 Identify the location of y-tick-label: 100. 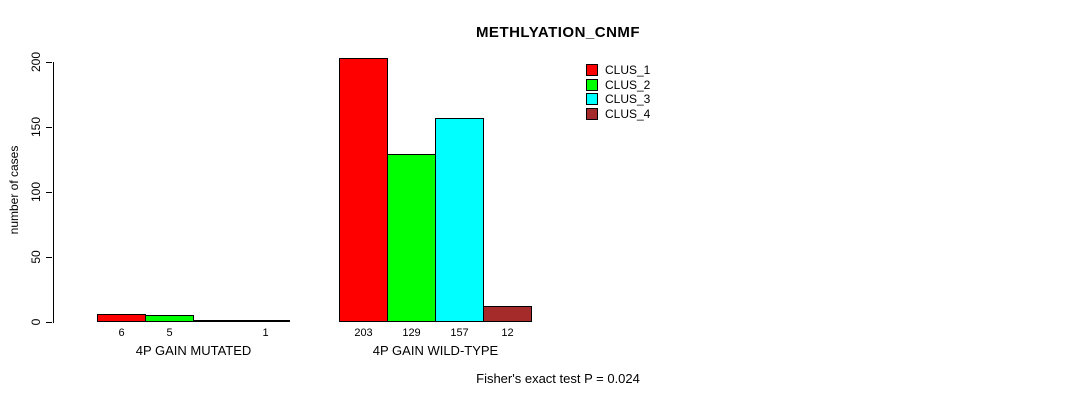
(36, 192).